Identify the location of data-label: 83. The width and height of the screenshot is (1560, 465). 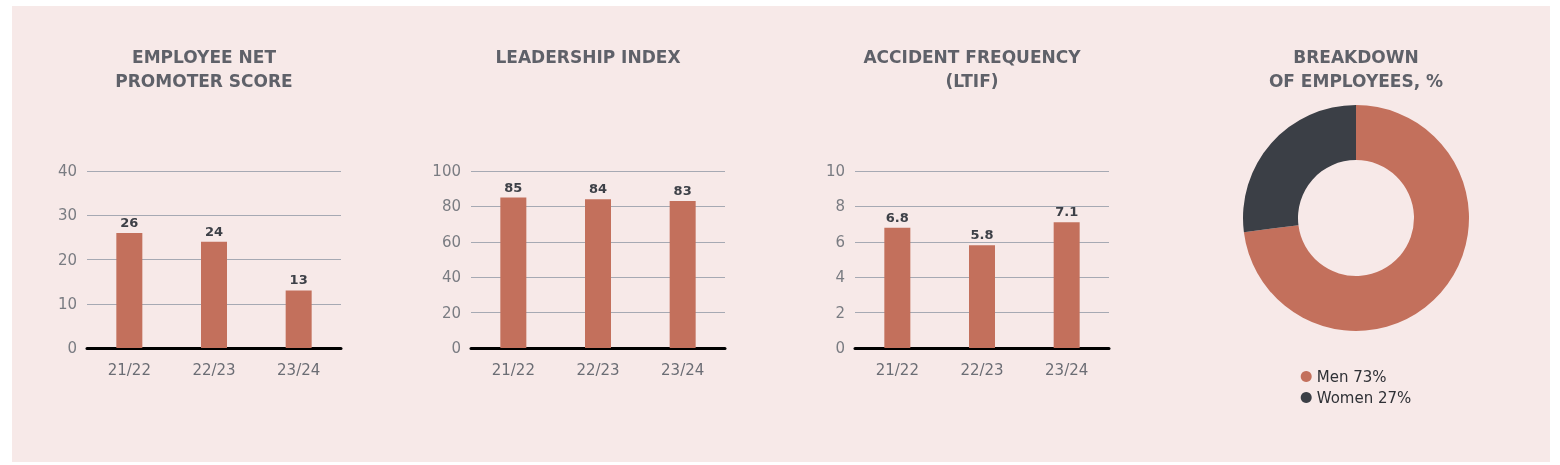
(682, 191).